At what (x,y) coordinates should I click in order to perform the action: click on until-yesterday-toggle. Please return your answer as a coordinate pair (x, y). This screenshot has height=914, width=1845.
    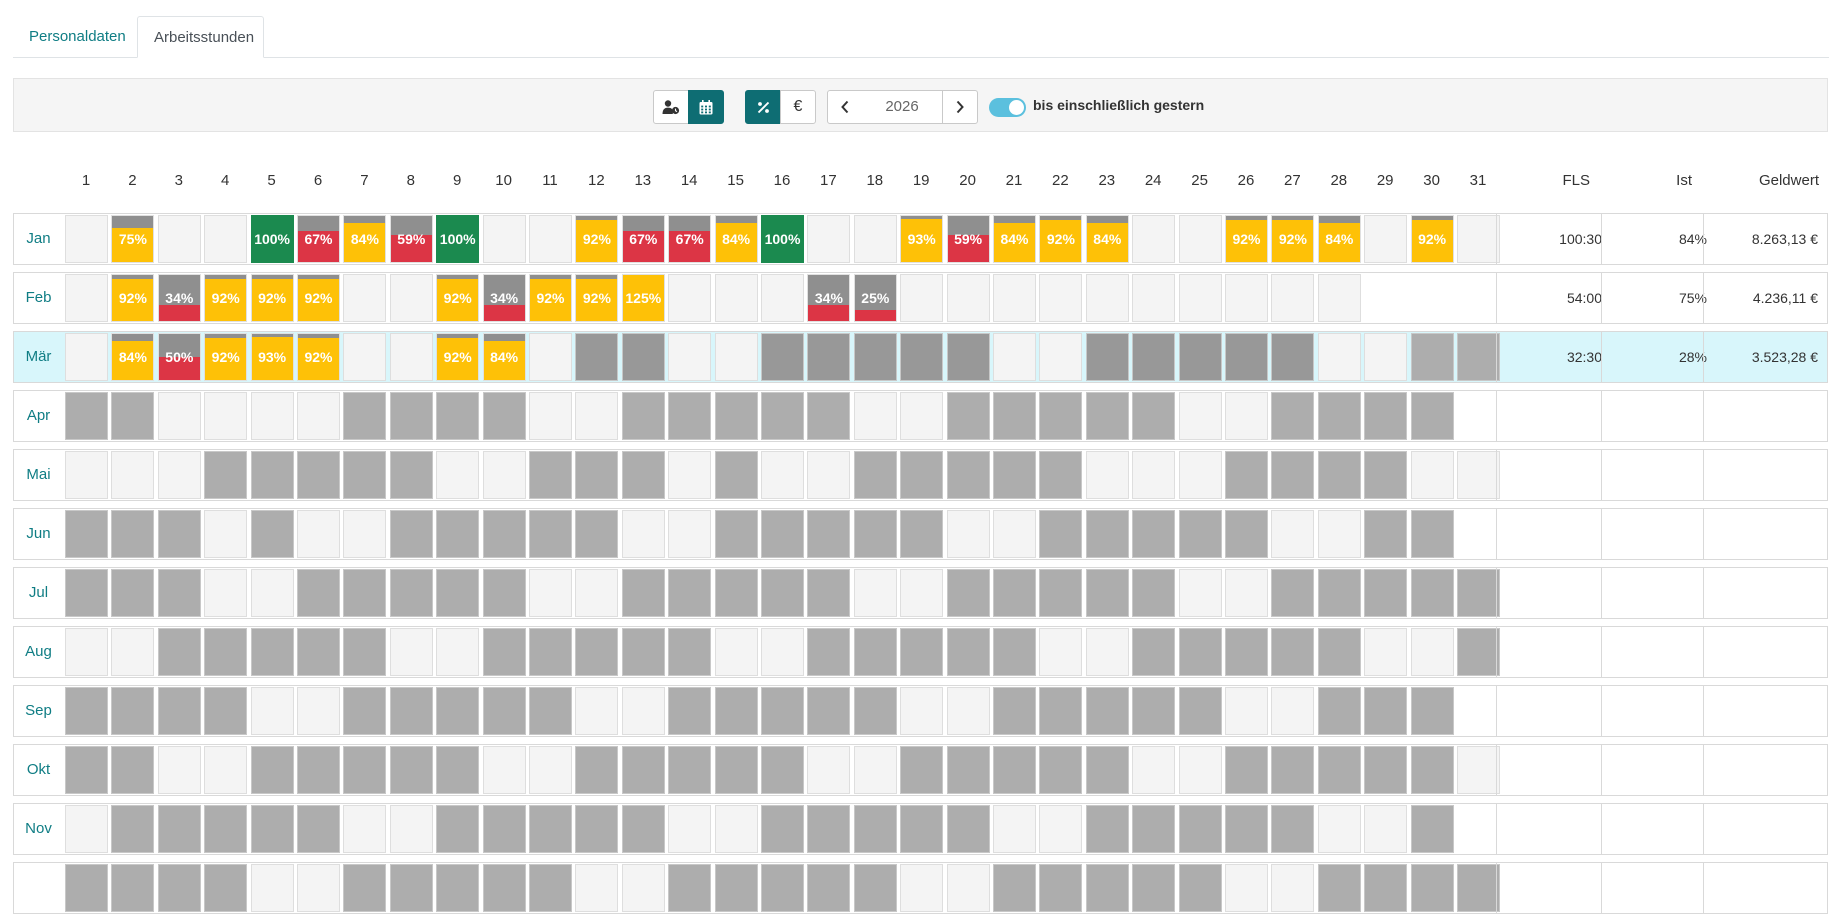
    Looking at the image, I should click on (1007, 107).